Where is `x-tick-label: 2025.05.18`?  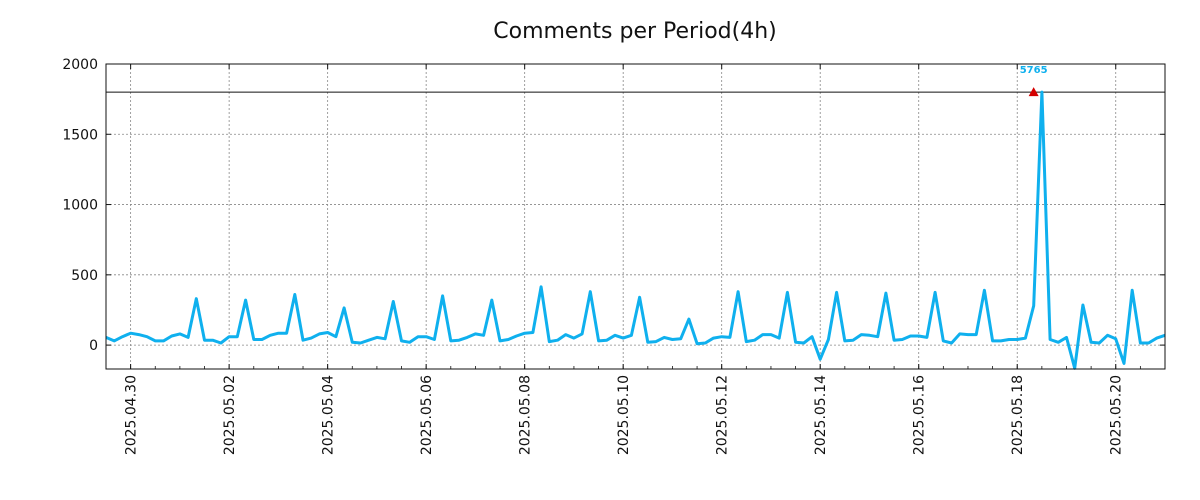
x-tick-label: 2025.05.18 is located at coordinates (1018, 415).